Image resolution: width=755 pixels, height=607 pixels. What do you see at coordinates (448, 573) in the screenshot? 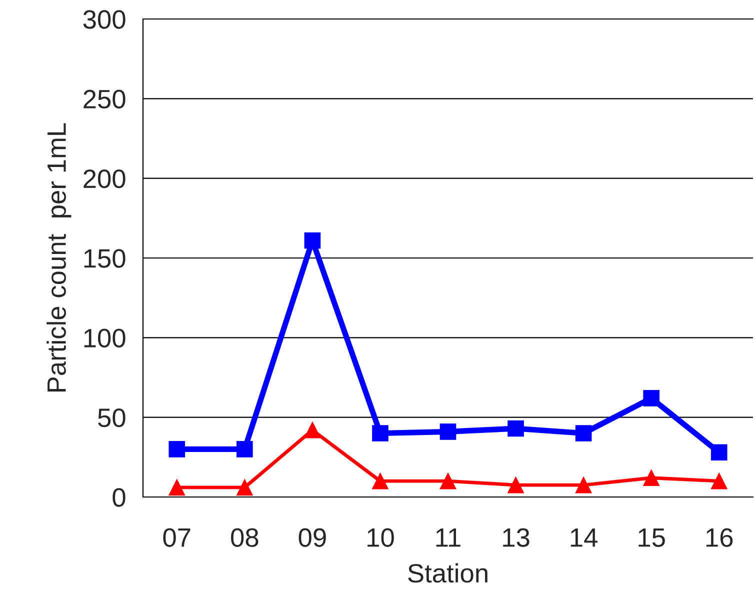
I see `x-axis-title: Station` at bounding box center [448, 573].